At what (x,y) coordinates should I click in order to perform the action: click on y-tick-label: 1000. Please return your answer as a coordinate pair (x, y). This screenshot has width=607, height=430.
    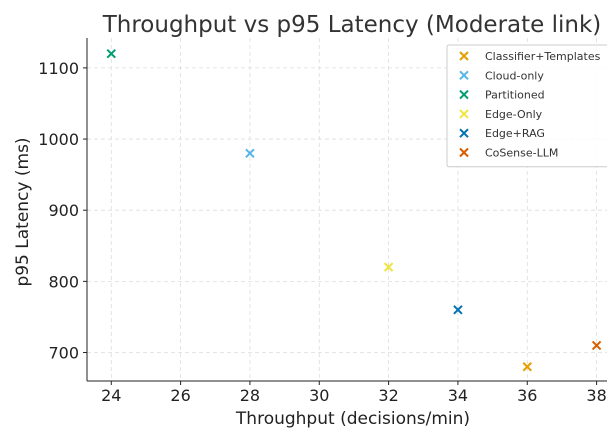
    Looking at the image, I should click on (58, 139).